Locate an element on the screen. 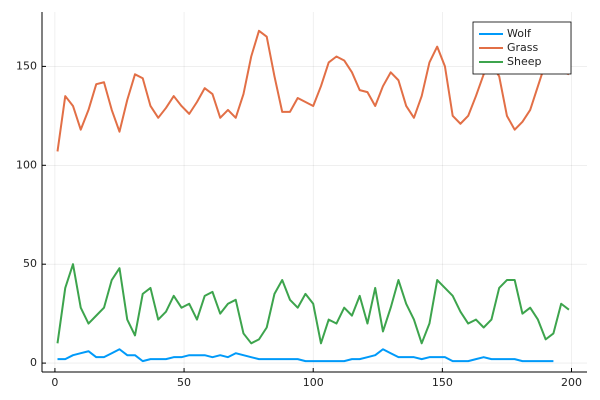  x-tick-label: 50 is located at coordinates (184, 382).